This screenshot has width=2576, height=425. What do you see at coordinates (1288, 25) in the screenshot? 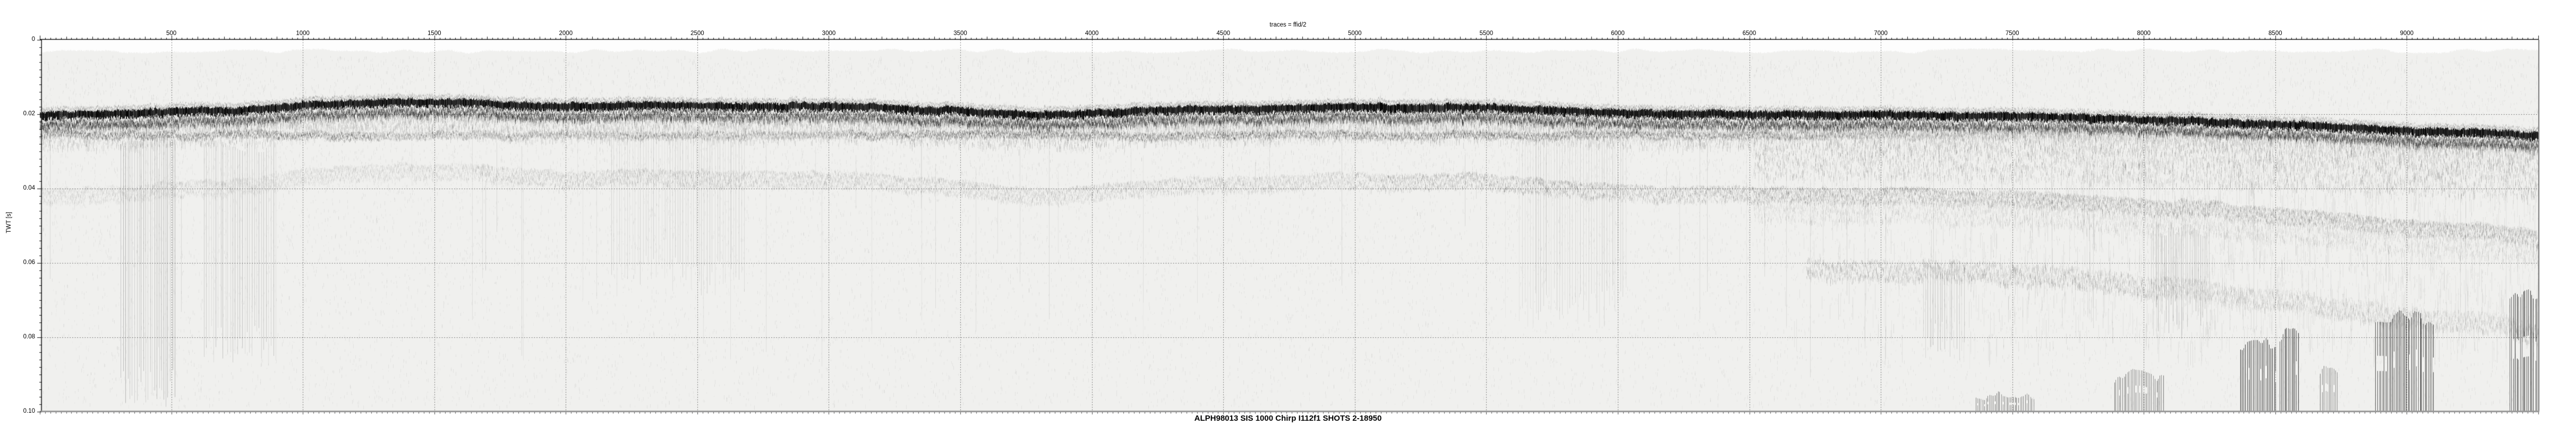
I see `plot-top-title: traces = ffid/2` at bounding box center [1288, 25].